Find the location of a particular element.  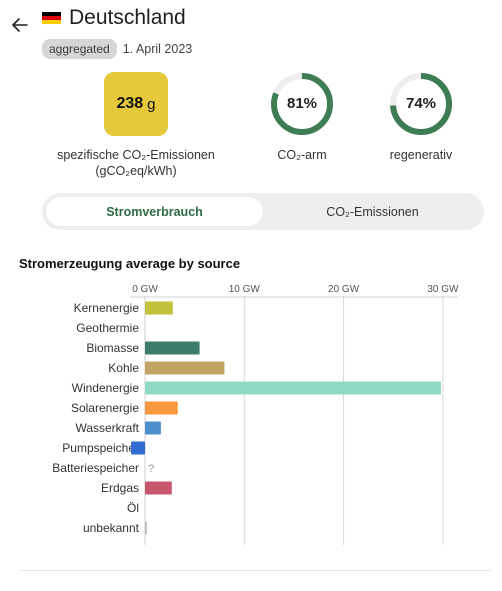

renewable-percent: 74% is located at coordinates (421, 103).